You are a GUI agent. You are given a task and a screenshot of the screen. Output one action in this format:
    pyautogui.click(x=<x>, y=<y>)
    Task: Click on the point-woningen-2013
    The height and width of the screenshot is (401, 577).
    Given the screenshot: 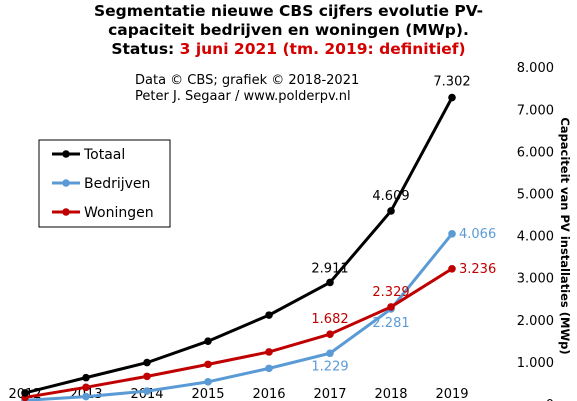 What is the action you would take?
    pyautogui.click(x=86, y=387)
    